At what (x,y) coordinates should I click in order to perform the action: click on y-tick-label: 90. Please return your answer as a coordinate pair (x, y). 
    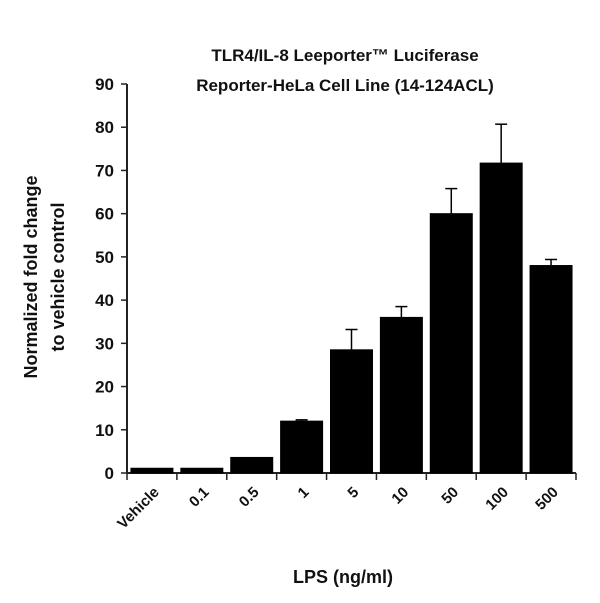
    Looking at the image, I should click on (104, 84).